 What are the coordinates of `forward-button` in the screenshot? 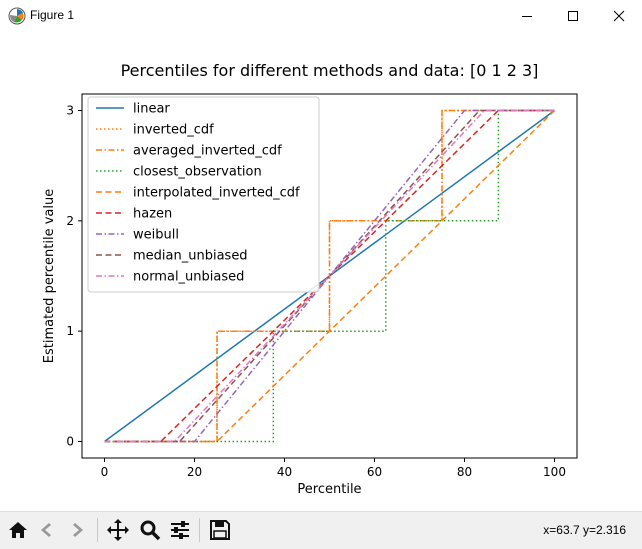 It's located at (78, 530).